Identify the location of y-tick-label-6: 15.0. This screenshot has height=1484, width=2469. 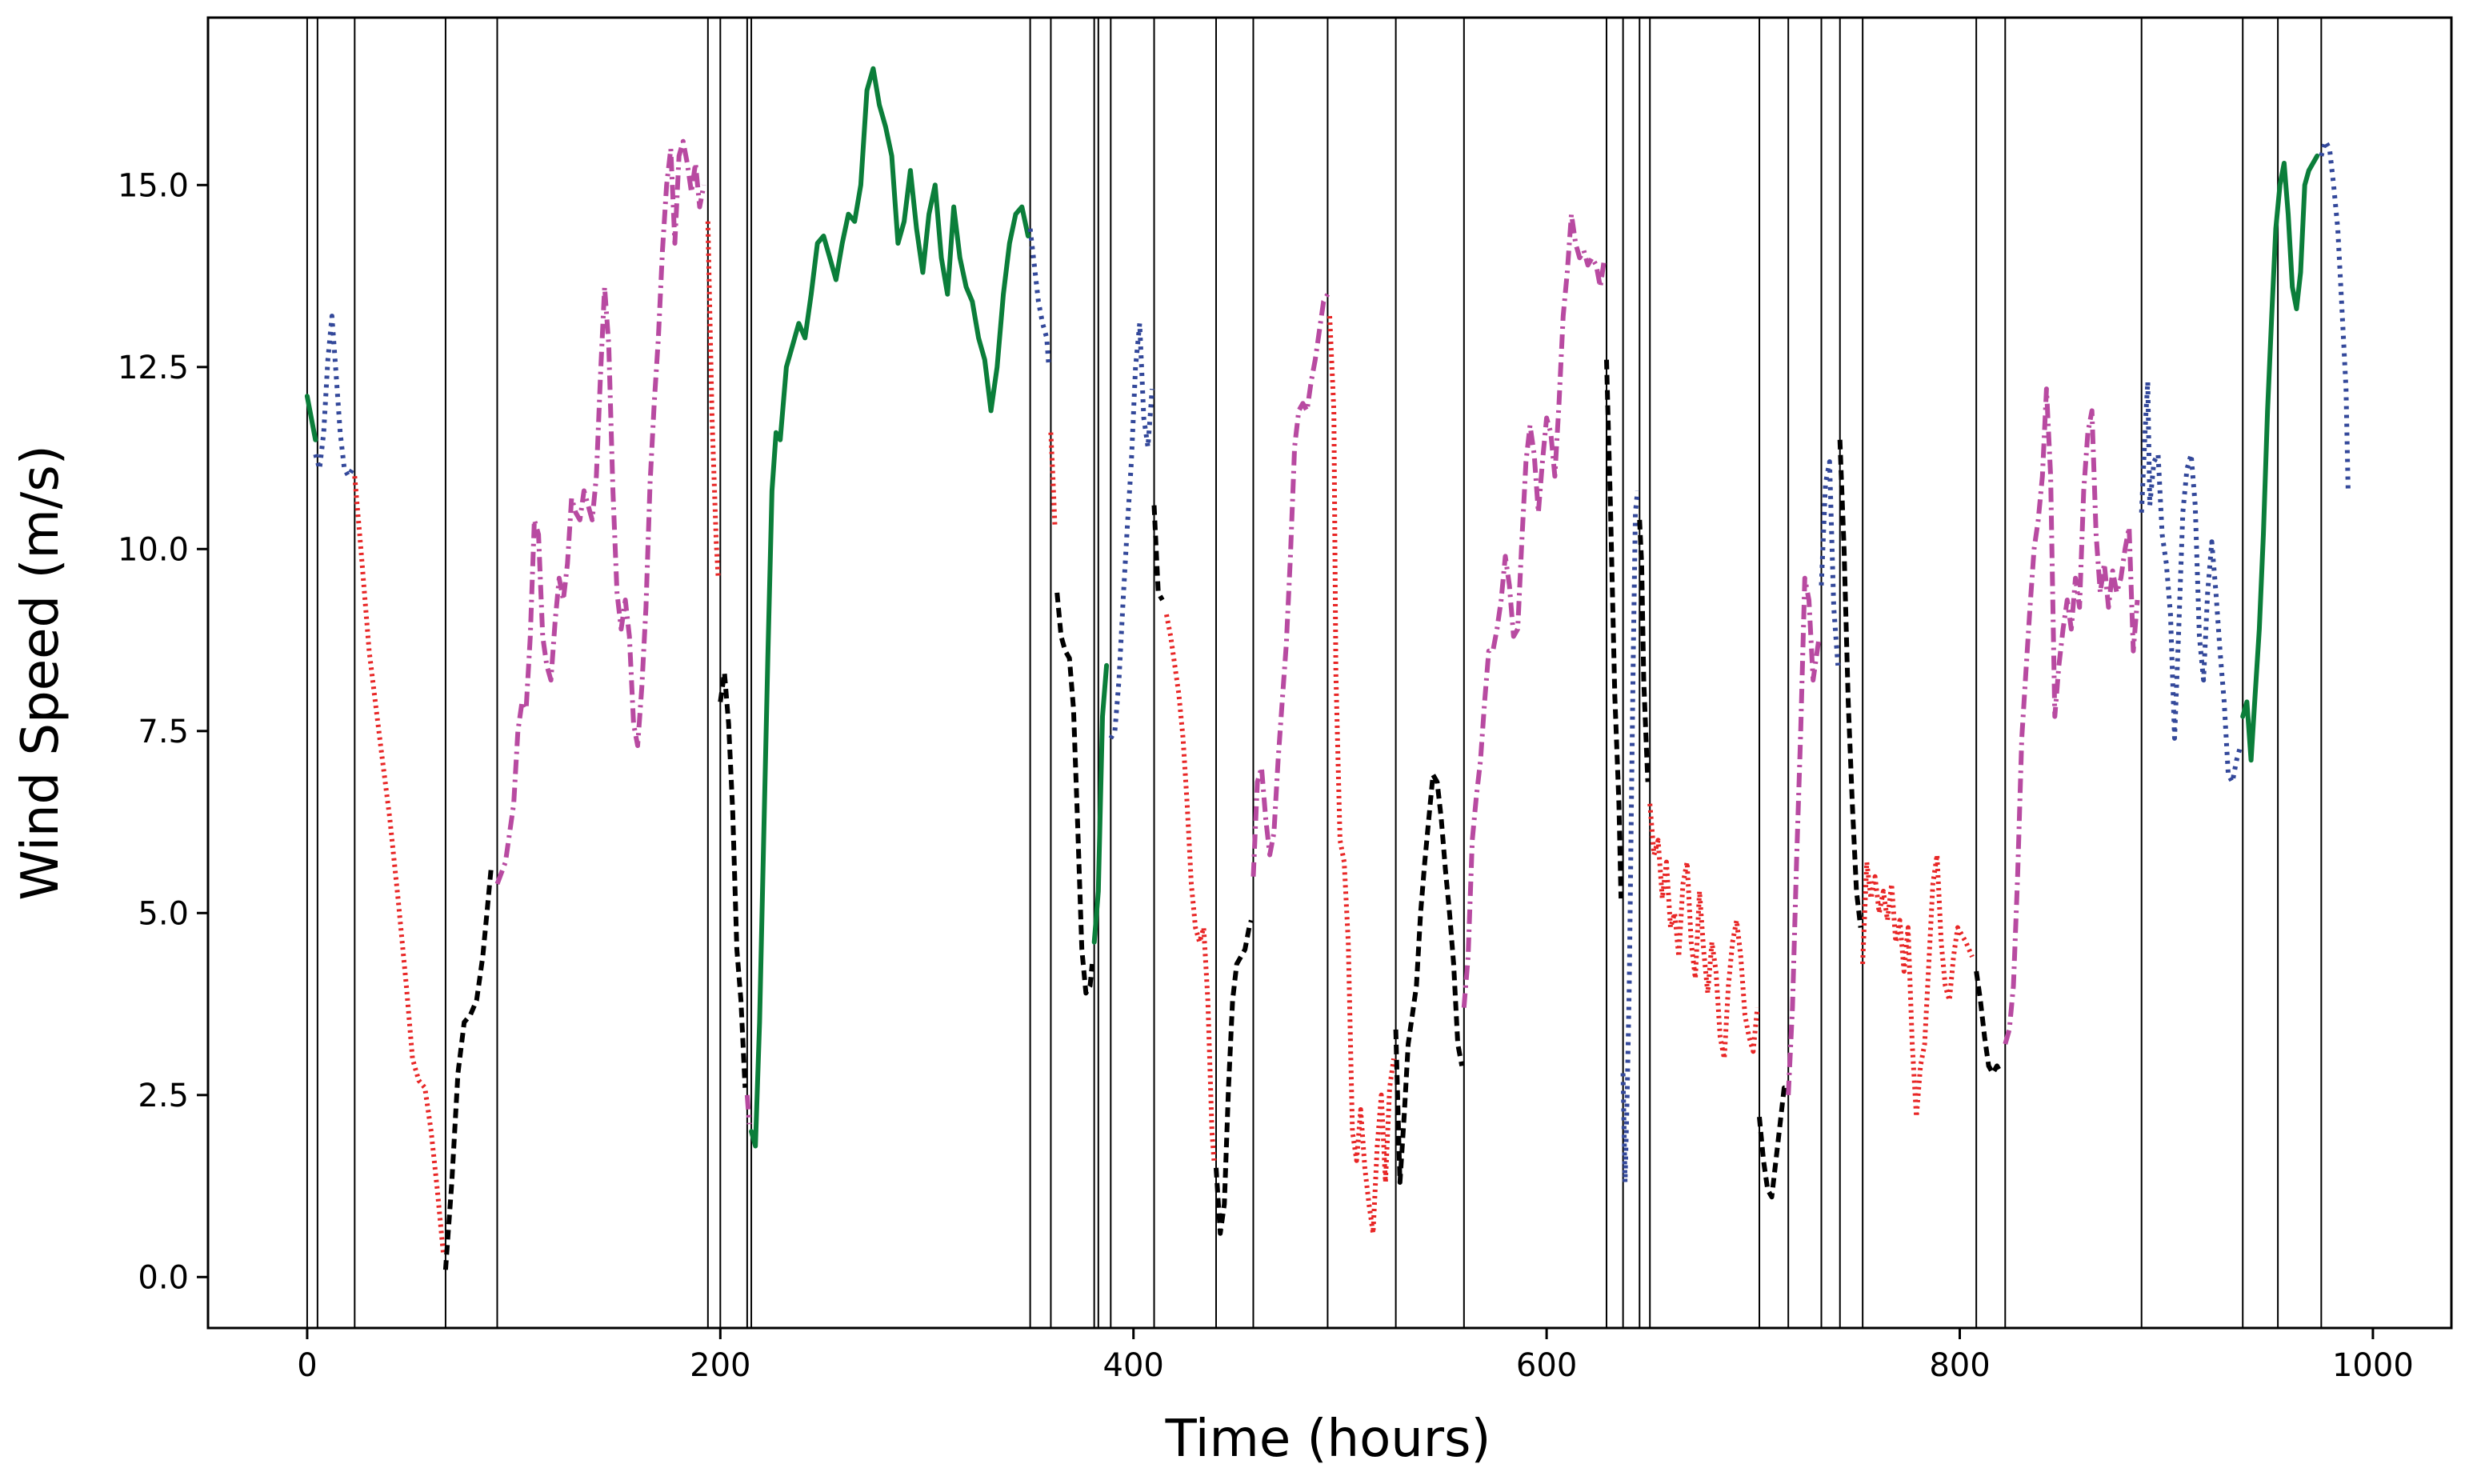
(153, 185).